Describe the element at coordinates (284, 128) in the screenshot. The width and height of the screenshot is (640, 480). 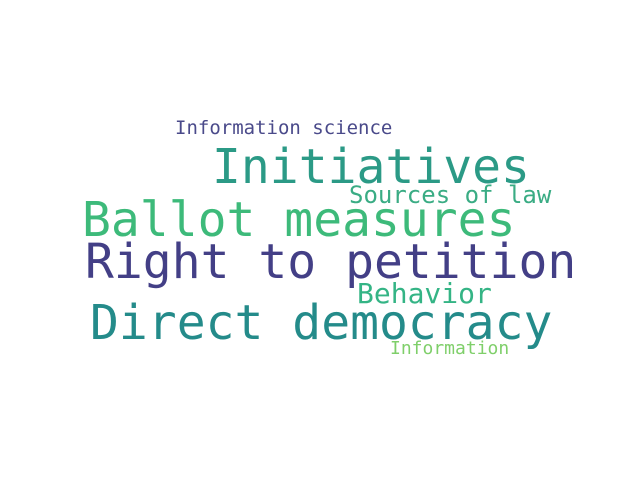
I see `word-information-science: Information science` at that location.